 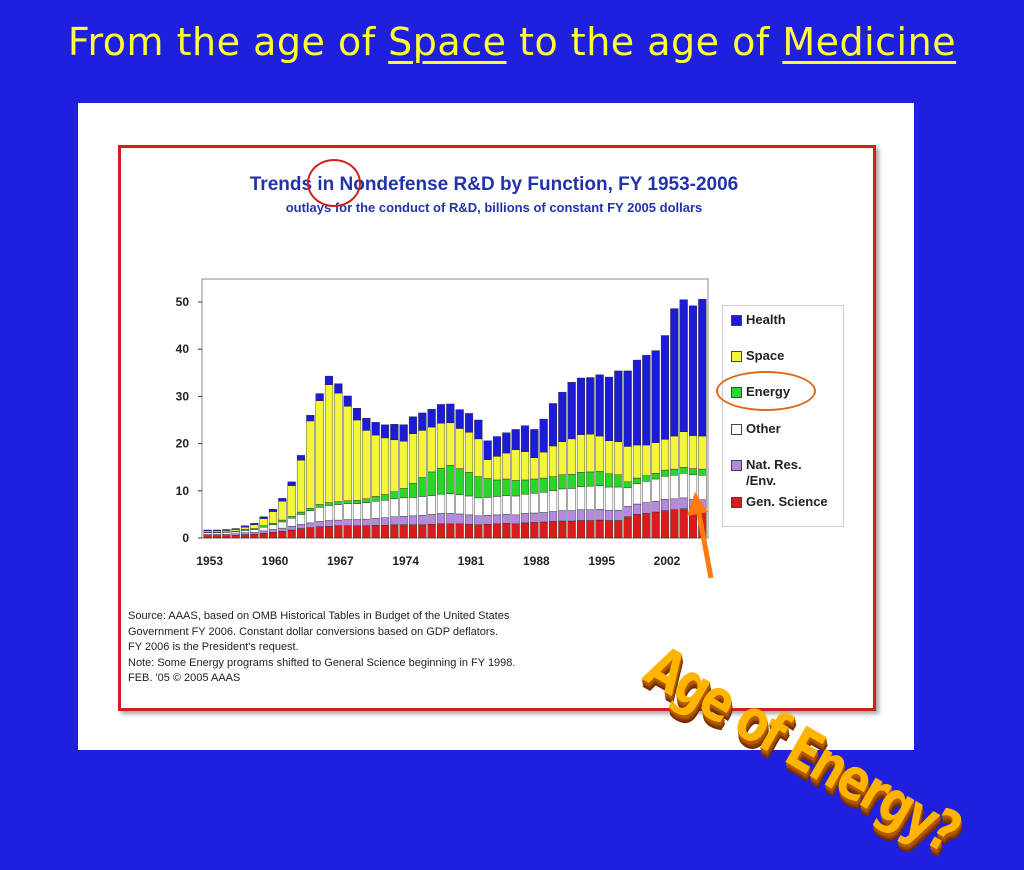 What do you see at coordinates (763, 429) in the screenshot?
I see `legend-label: Other` at bounding box center [763, 429].